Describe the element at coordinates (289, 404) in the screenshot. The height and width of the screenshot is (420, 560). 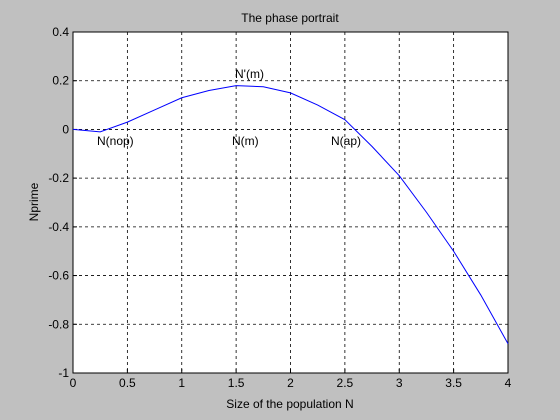
I see `x-axis-label: Size of the population N` at that location.